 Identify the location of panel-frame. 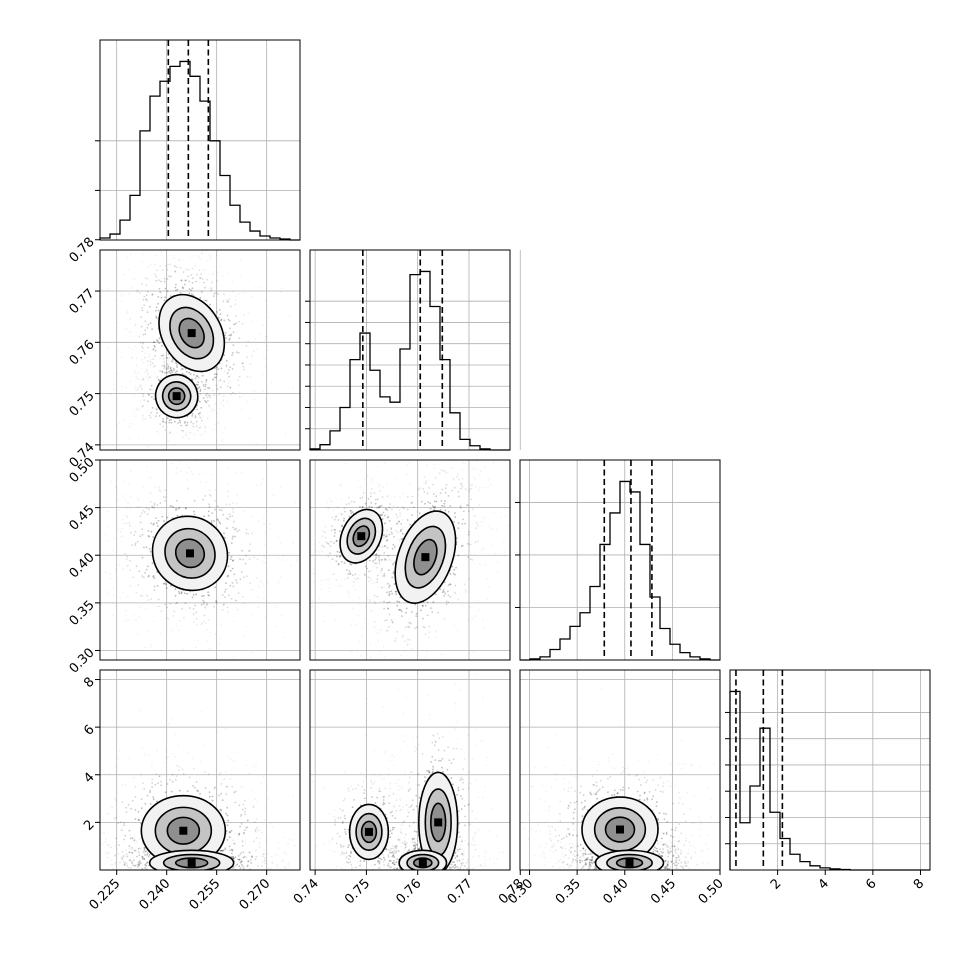
(410, 560).